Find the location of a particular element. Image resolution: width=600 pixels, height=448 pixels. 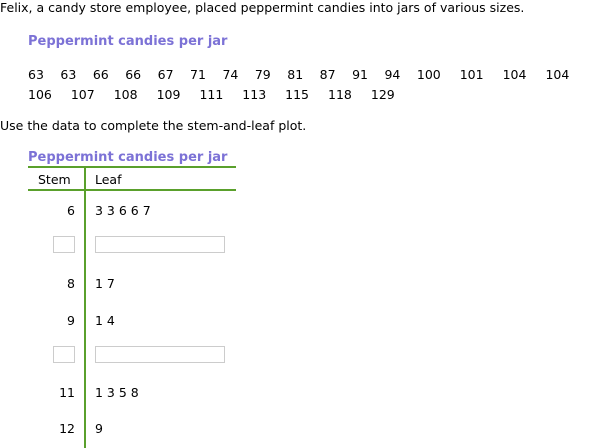

header-rule is located at coordinates (132, 190).